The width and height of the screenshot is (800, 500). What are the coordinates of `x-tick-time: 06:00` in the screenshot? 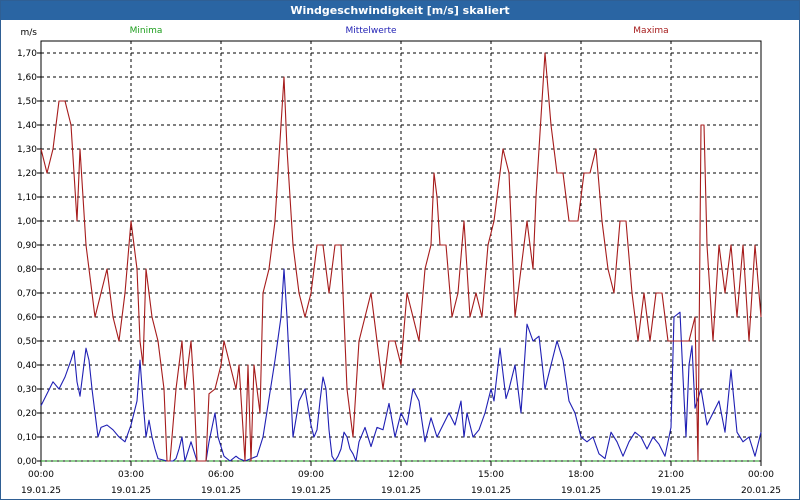 It's located at (221, 475).